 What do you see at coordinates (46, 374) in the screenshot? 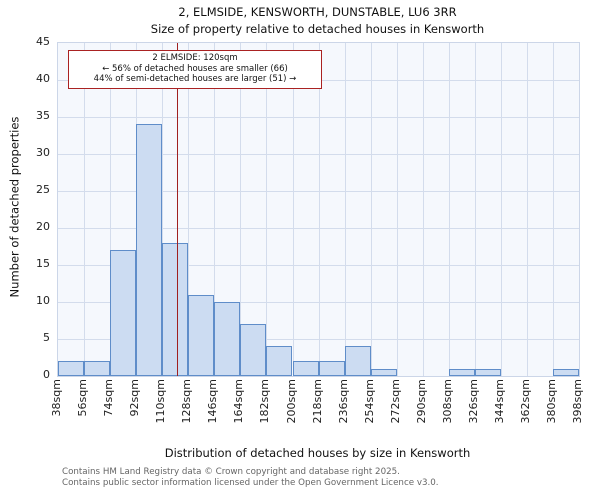
I see `y-tick-label: 0` at bounding box center [46, 374].